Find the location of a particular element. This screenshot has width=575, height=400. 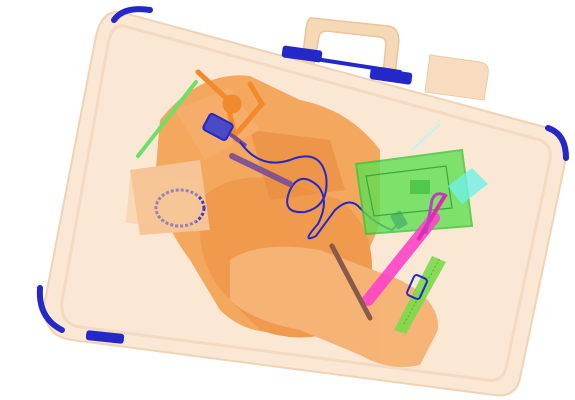

circuit-board is located at coordinates (414, 192).